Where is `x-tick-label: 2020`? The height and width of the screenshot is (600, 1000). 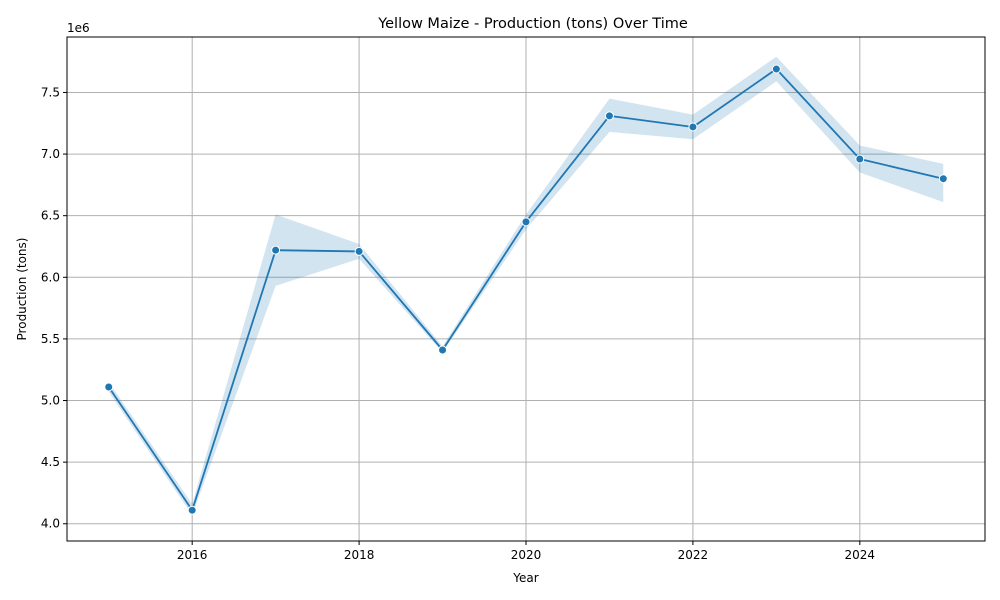 x-tick-label: 2020 is located at coordinates (526, 555).